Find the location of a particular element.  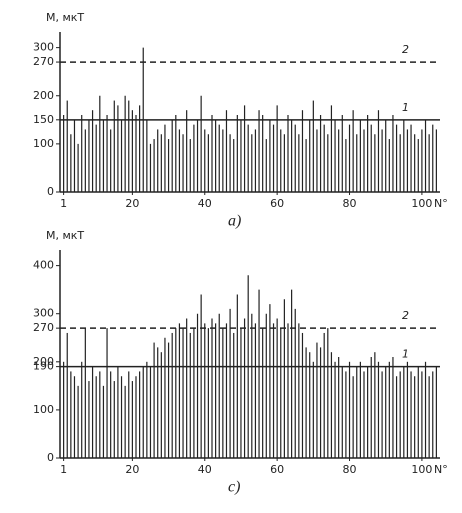

y-tick-label: 190 is located at coordinates (43, 366).